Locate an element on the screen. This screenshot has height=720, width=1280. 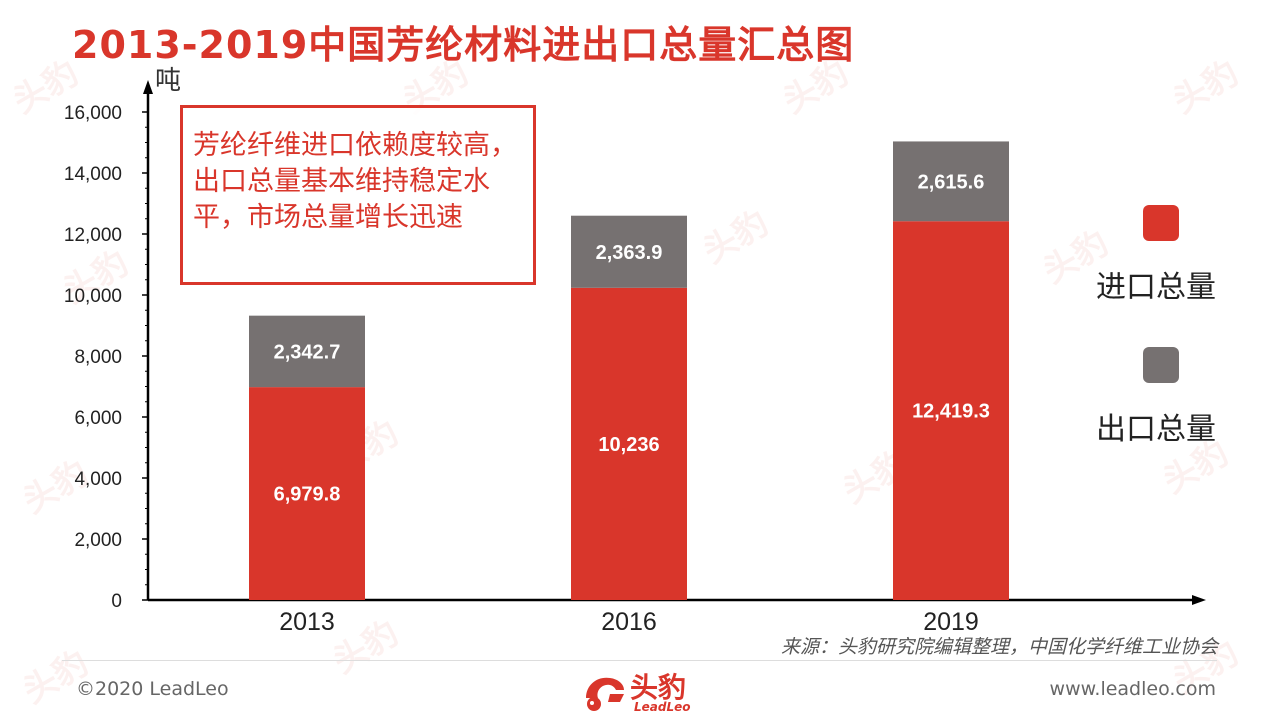
callout-box: 芳纶纤维进口依赖度较高，出口总量基本维持稳定水平，市场总量增长迅速 is located at coordinates (358, 195).